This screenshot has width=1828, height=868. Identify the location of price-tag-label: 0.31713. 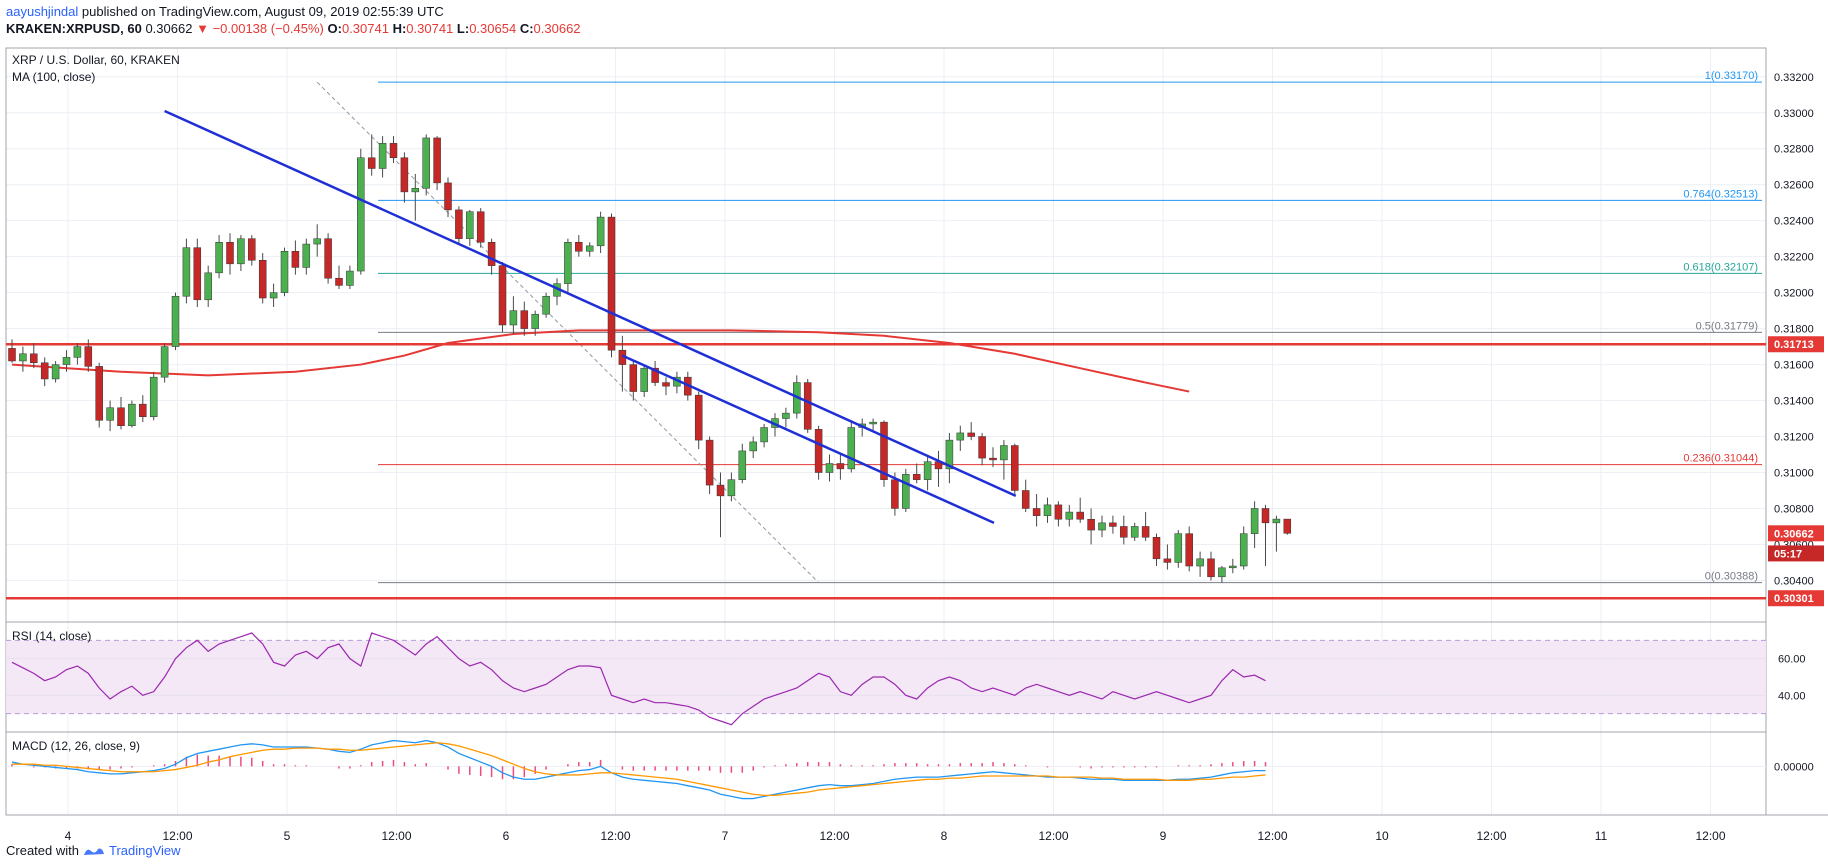
(1794, 345).